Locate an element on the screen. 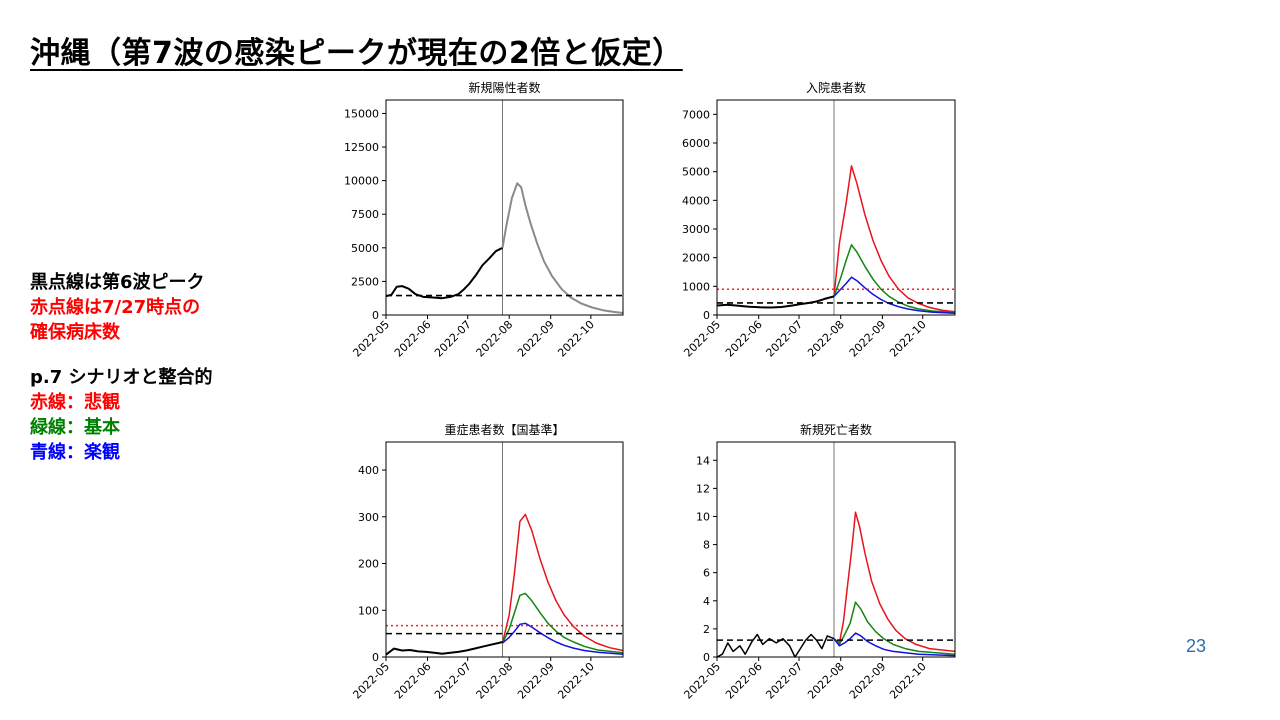 This screenshot has height=720, width=1280. note-green-line: 緑線：基本 is located at coordinates (75, 427).